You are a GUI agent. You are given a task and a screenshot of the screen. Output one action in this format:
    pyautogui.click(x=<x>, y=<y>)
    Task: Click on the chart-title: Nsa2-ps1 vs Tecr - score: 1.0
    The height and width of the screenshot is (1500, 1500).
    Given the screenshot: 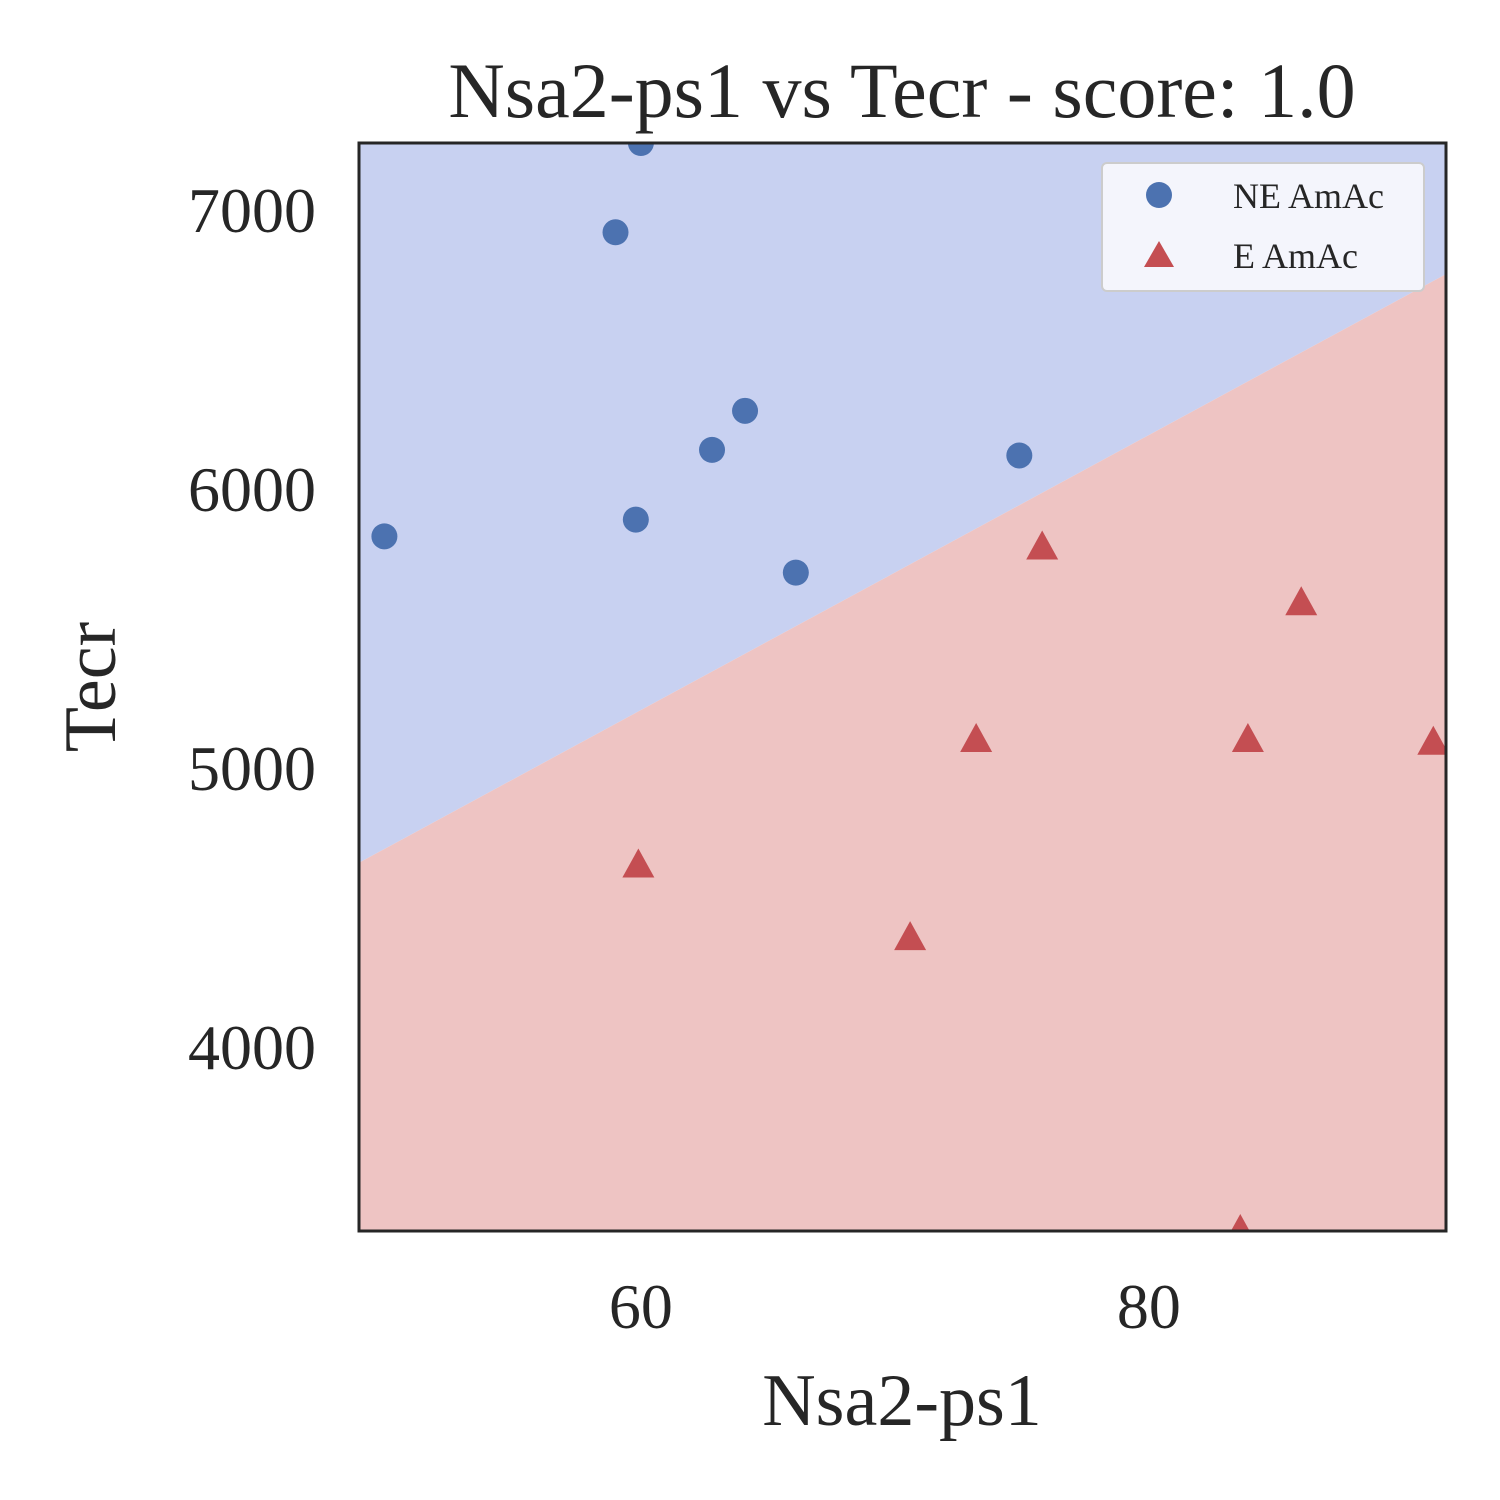 What is the action you would take?
    pyautogui.click(x=901, y=90)
    